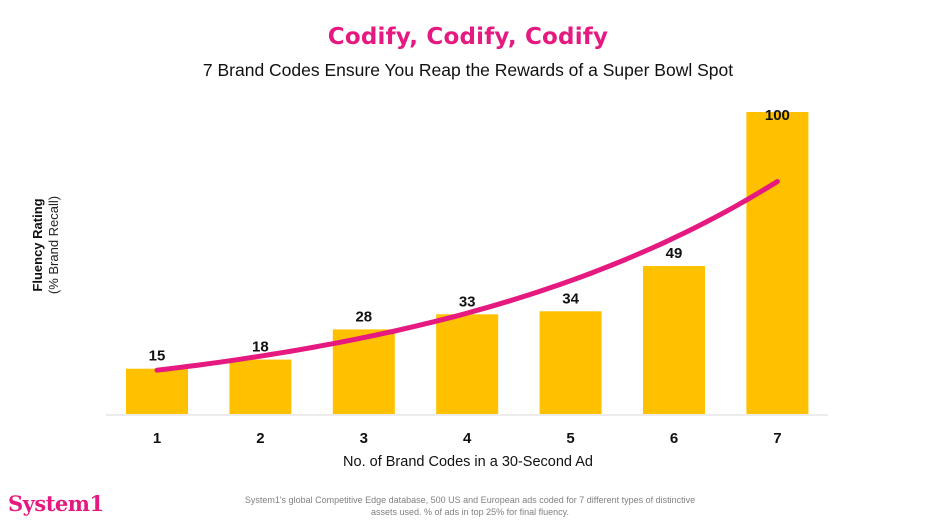 Image resolution: width=936 pixels, height=526 pixels. I want to click on data-label-3: 28, so click(363, 316).